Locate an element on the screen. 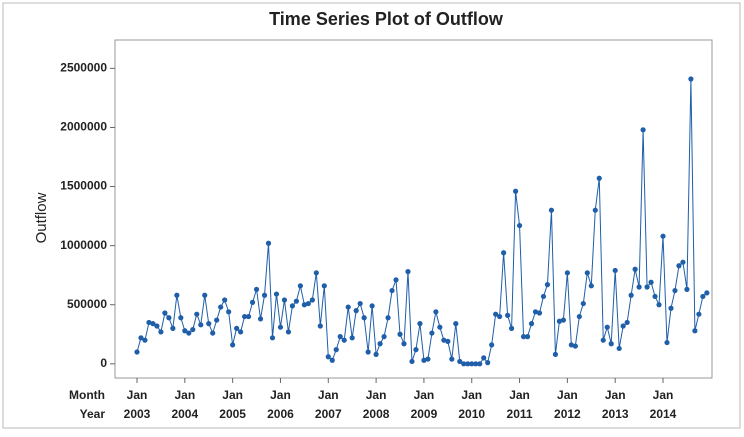  x-tick-label: 2010 is located at coordinates (471, 414).